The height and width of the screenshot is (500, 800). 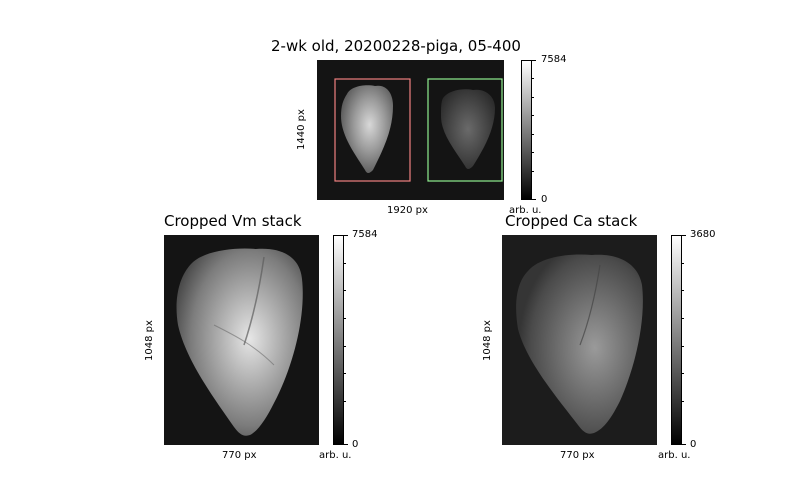 I want to click on ca-colorbar-max: 3680, so click(x=703, y=234).